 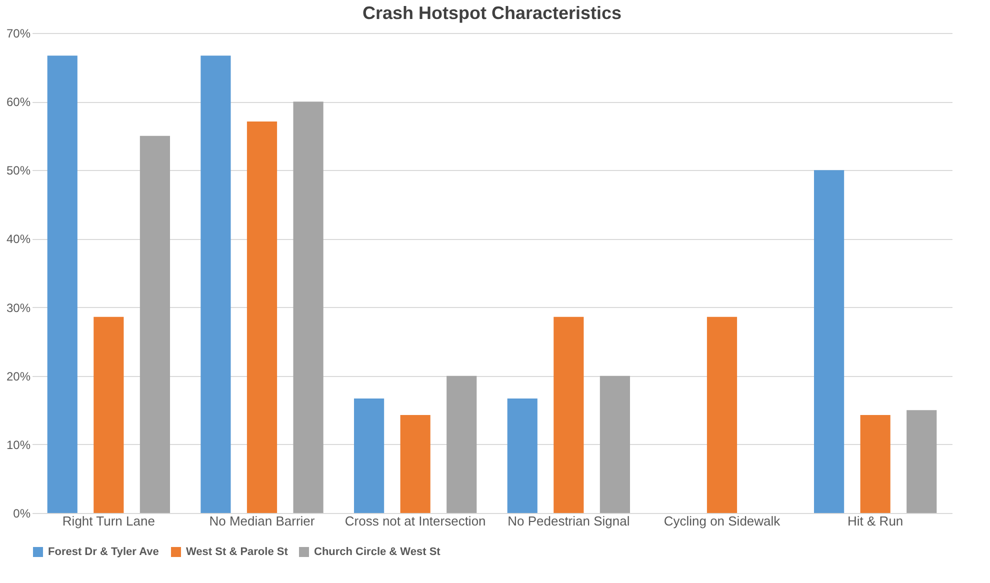 What do you see at coordinates (262, 521) in the screenshot?
I see `x-tick-label: No Median Barrier` at bounding box center [262, 521].